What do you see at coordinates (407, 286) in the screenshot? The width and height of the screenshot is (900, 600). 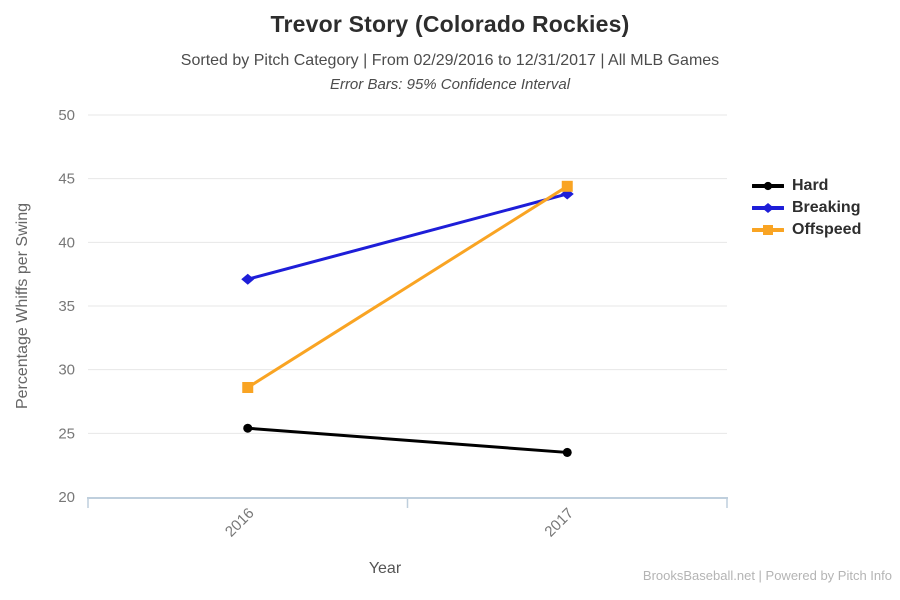 I see `series-line-offspeed` at bounding box center [407, 286].